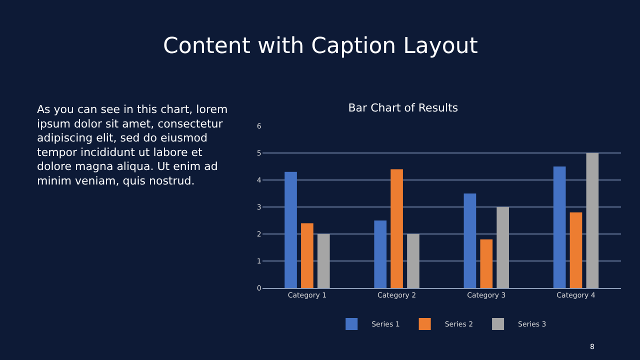 Image resolution: width=640 pixels, height=360 pixels. Describe the element at coordinates (320, 46) in the screenshot. I see `text: Content with Caption Layout` at that location.